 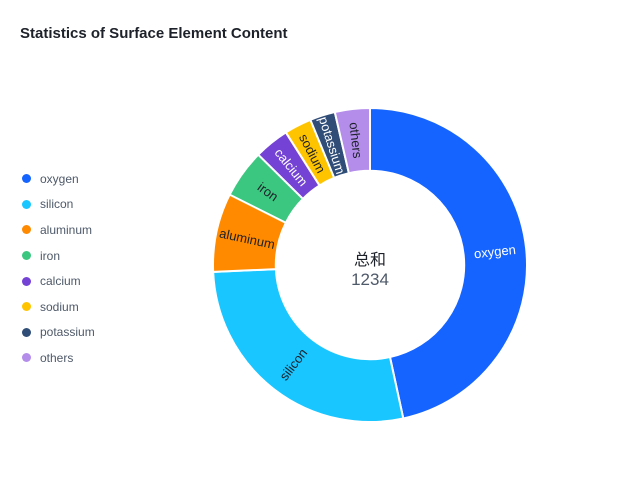 What do you see at coordinates (82, 256) in the screenshot?
I see `legend-item-iron: iron` at bounding box center [82, 256].